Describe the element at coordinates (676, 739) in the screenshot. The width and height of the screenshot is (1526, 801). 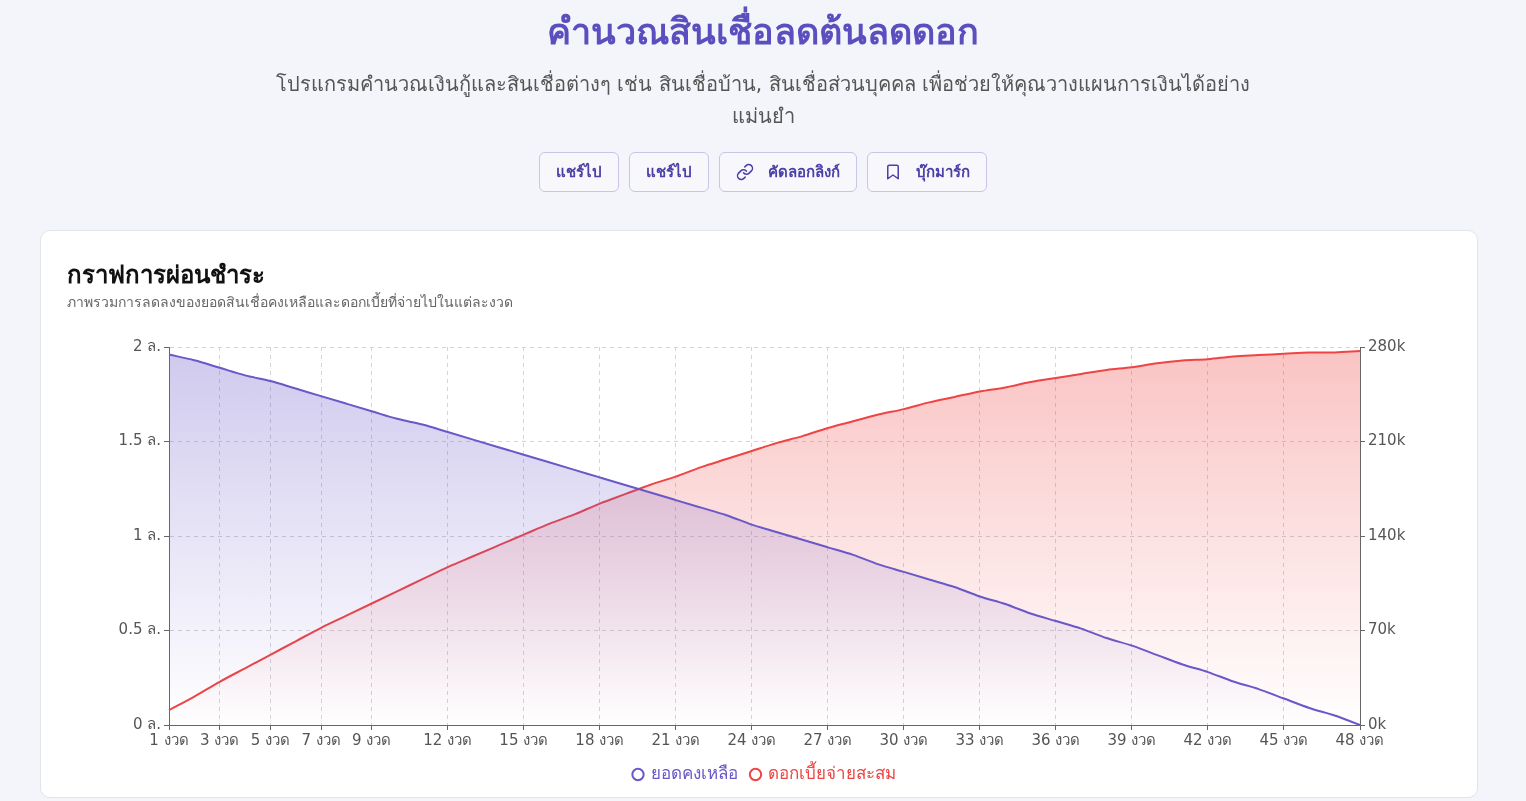
I see `x-tick-label: 21 งวด` at that location.